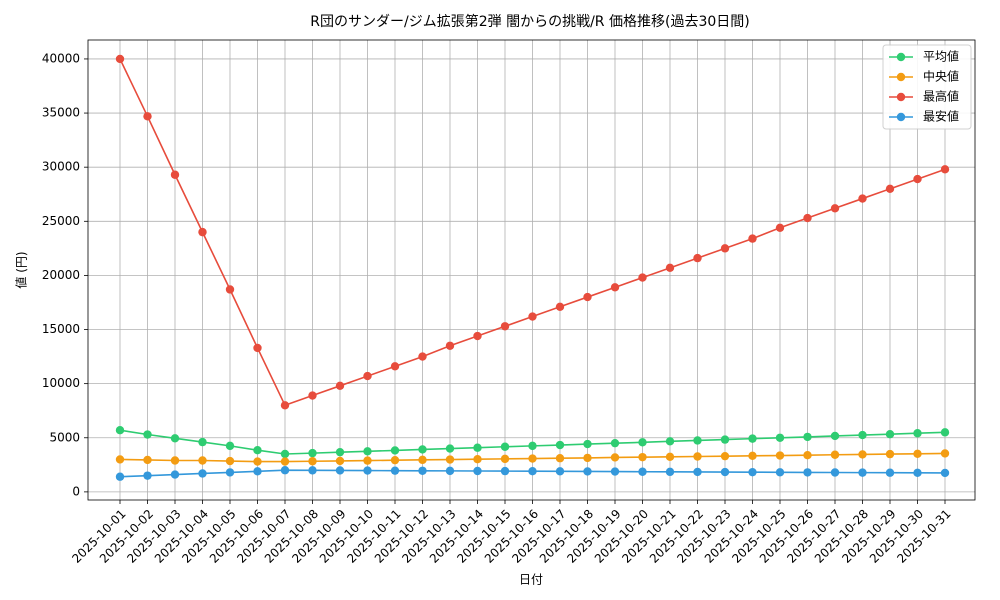 The image size is (1000, 600). Describe the element at coordinates (61, 275) in the screenshot. I see `y-tick-label: 20000` at that location.